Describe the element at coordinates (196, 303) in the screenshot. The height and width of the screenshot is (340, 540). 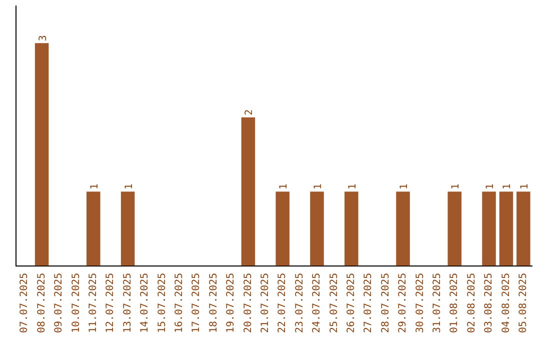
I see `x-tick-label: 17.07.2025` at that location.